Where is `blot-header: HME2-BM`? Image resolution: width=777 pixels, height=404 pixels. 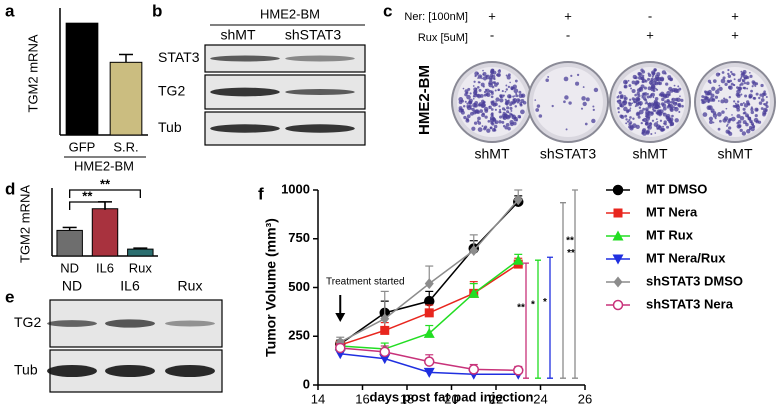 blot-header: HME2-BM is located at coordinates (290, 13).